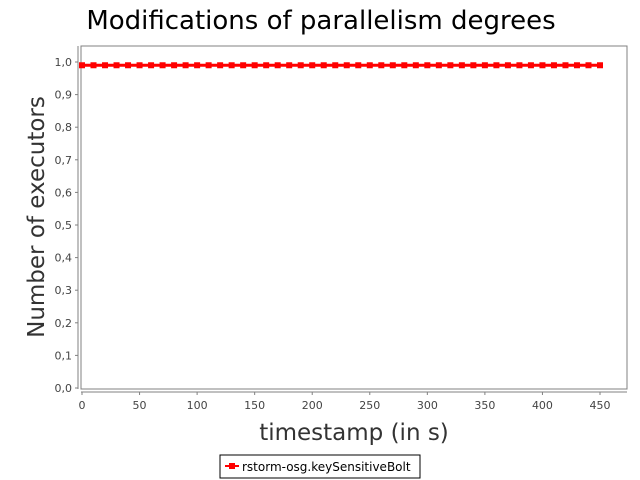 This screenshot has height=480, width=640. I want to click on y-tick-label: 0,4, so click(64, 258).